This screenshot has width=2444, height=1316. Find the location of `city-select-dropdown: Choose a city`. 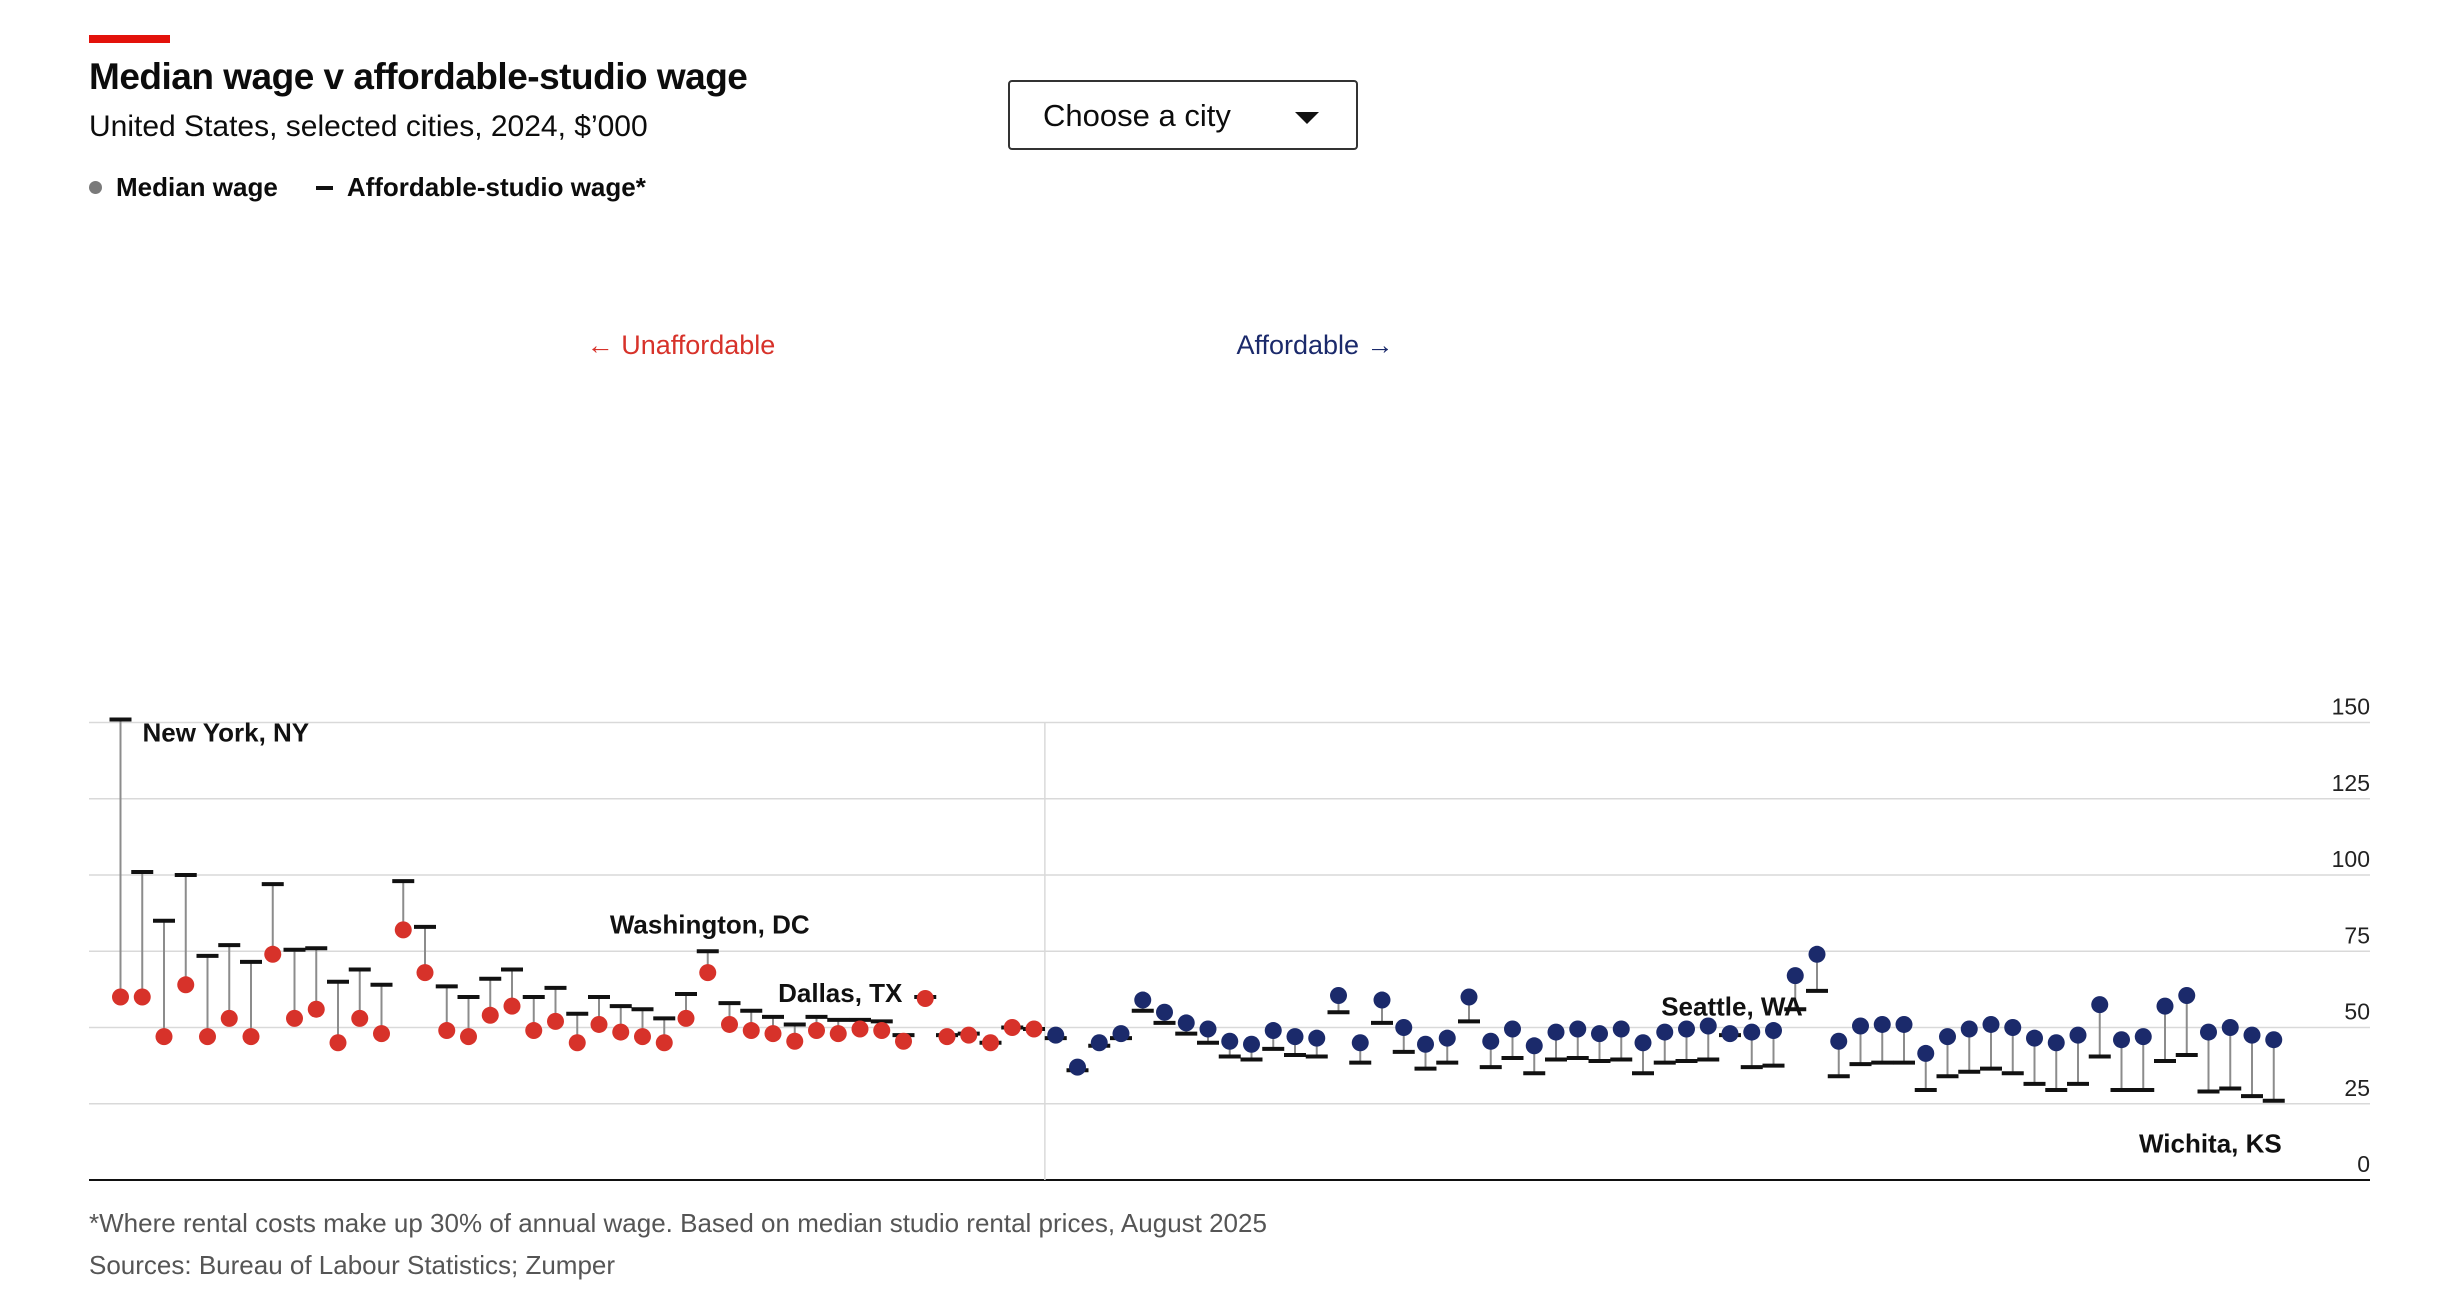

city-select-dropdown: Choose a city is located at coordinates (1183, 115).